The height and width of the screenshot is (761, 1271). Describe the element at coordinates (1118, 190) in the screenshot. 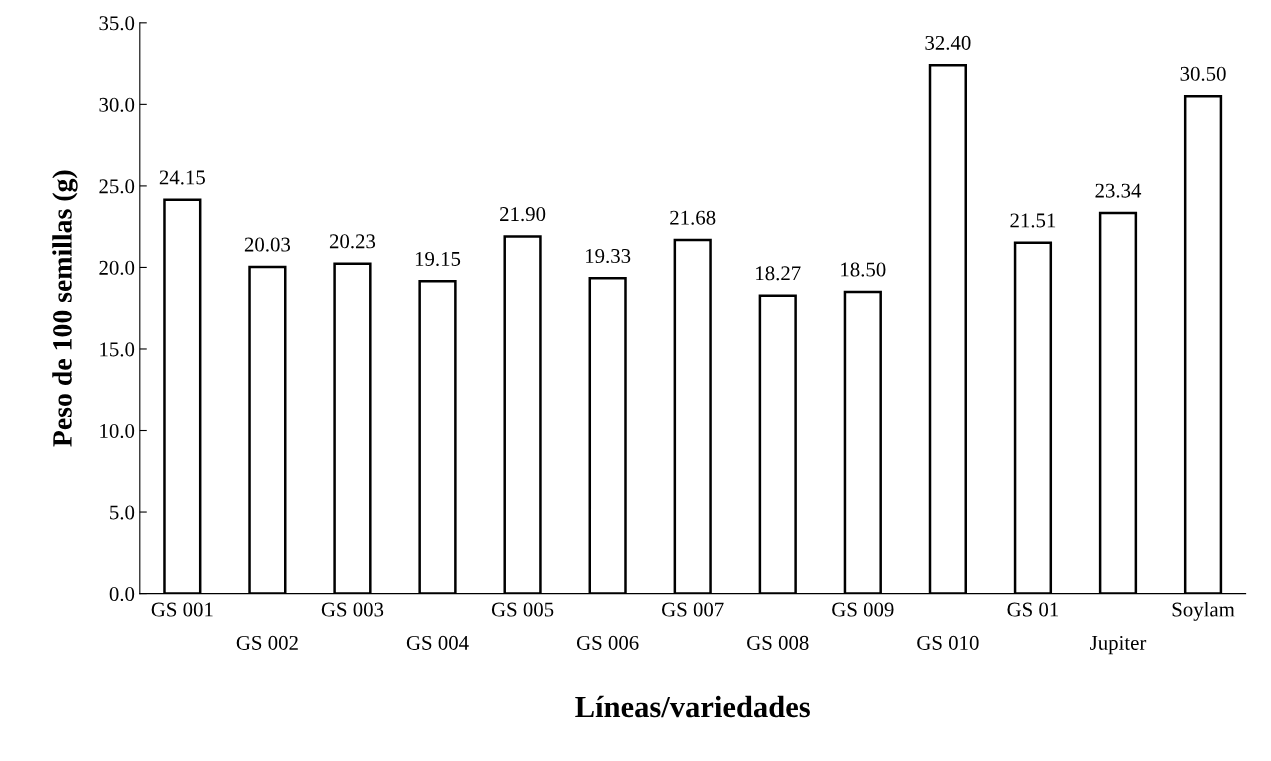

I see `data-label: 23.34` at that location.